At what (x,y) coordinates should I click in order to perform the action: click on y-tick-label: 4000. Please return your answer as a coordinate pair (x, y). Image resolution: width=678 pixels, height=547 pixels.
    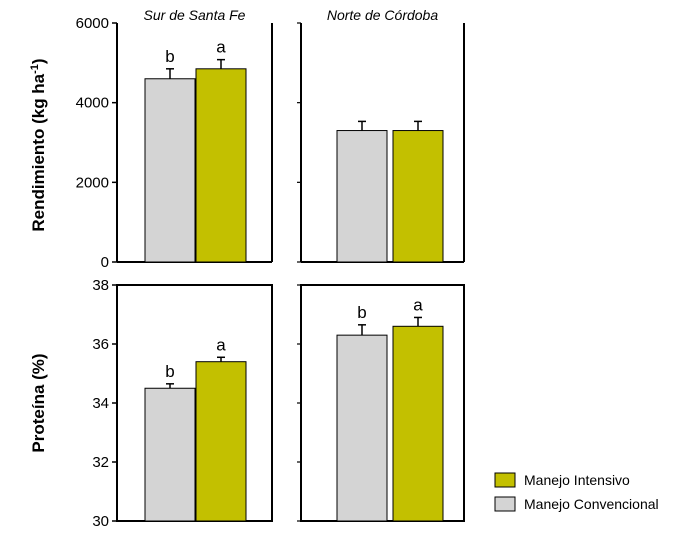
    Looking at the image, I should click on (92, 103).